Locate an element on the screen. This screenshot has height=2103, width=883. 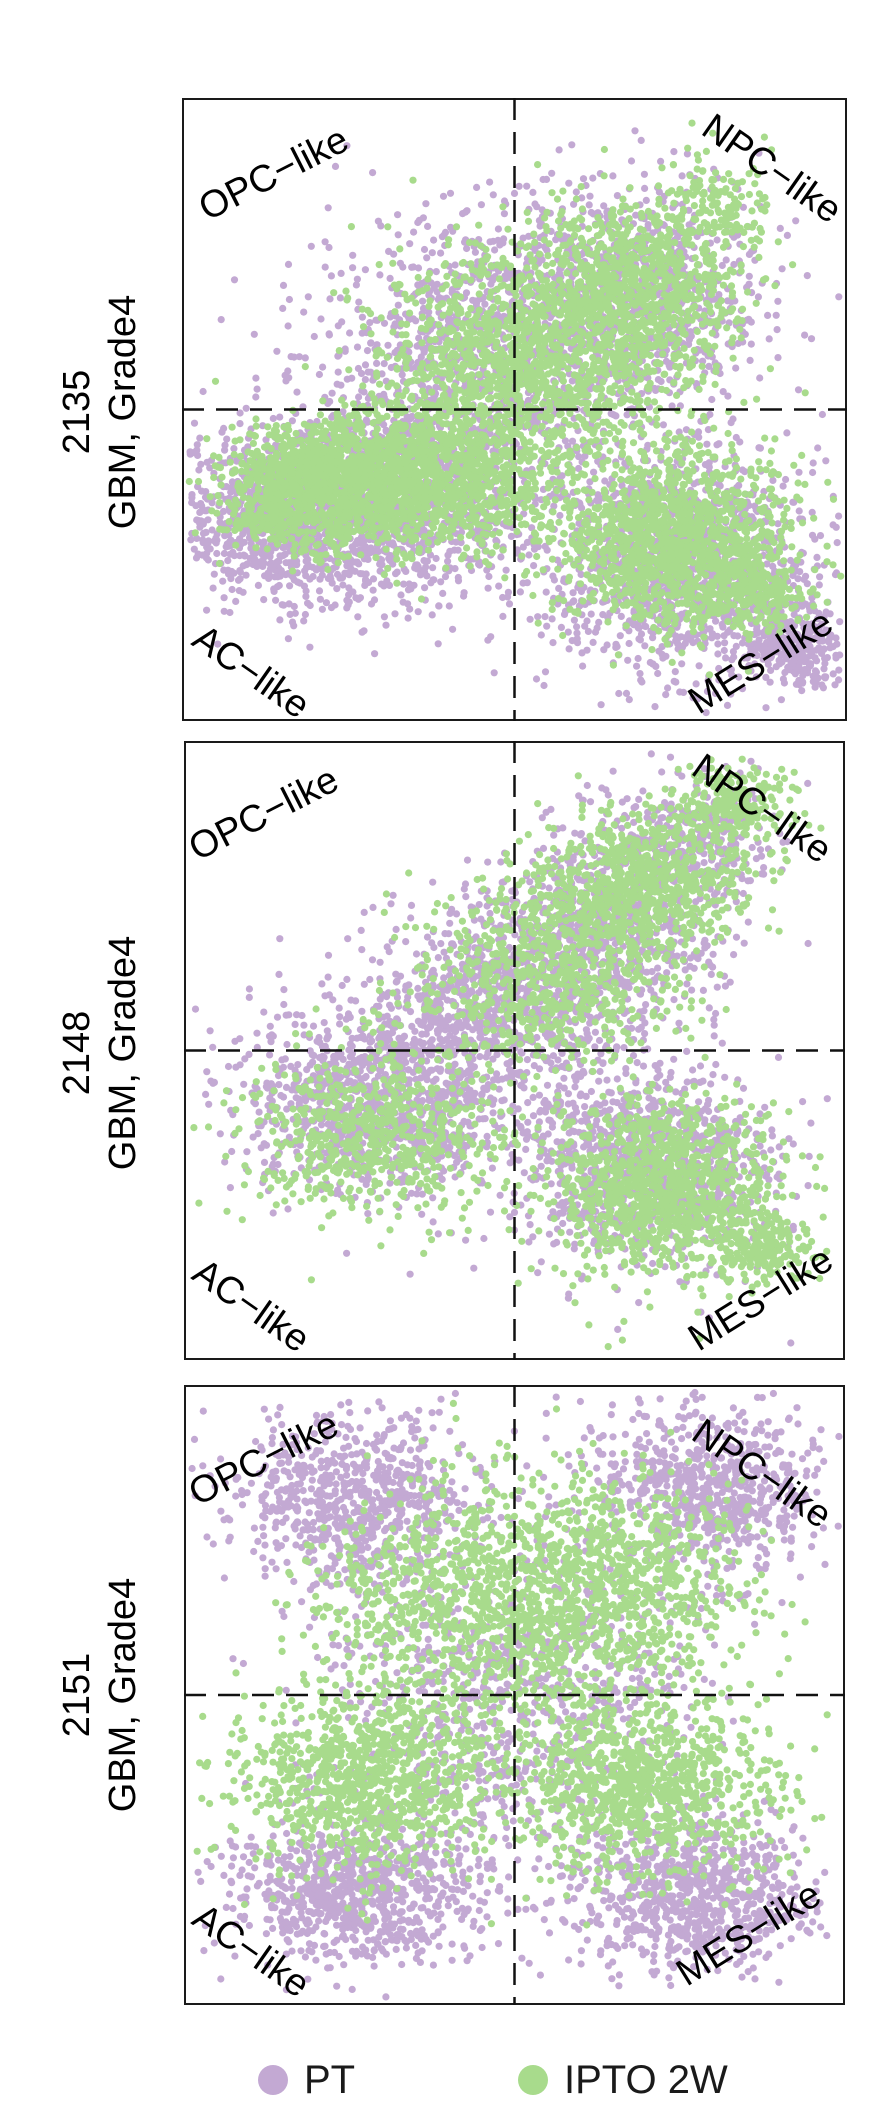
panel-subtitle: GBM, Grade4 is located at coordinates (123, 412).